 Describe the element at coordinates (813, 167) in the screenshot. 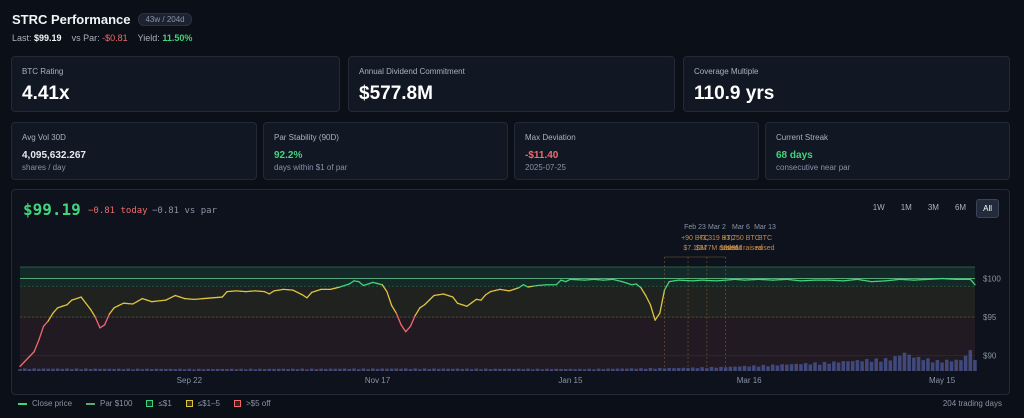

I see `card-note: consecutive near par` at that location.